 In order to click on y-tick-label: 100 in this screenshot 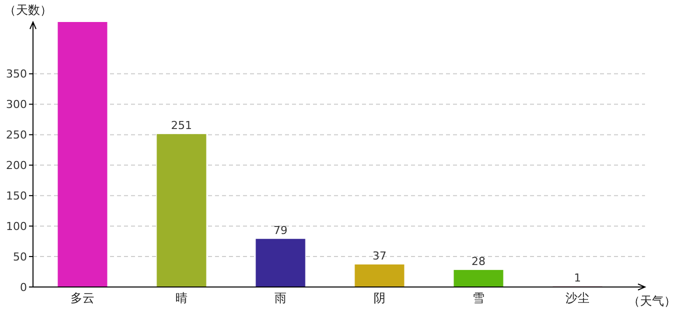, I will do `click(16, 226)`.